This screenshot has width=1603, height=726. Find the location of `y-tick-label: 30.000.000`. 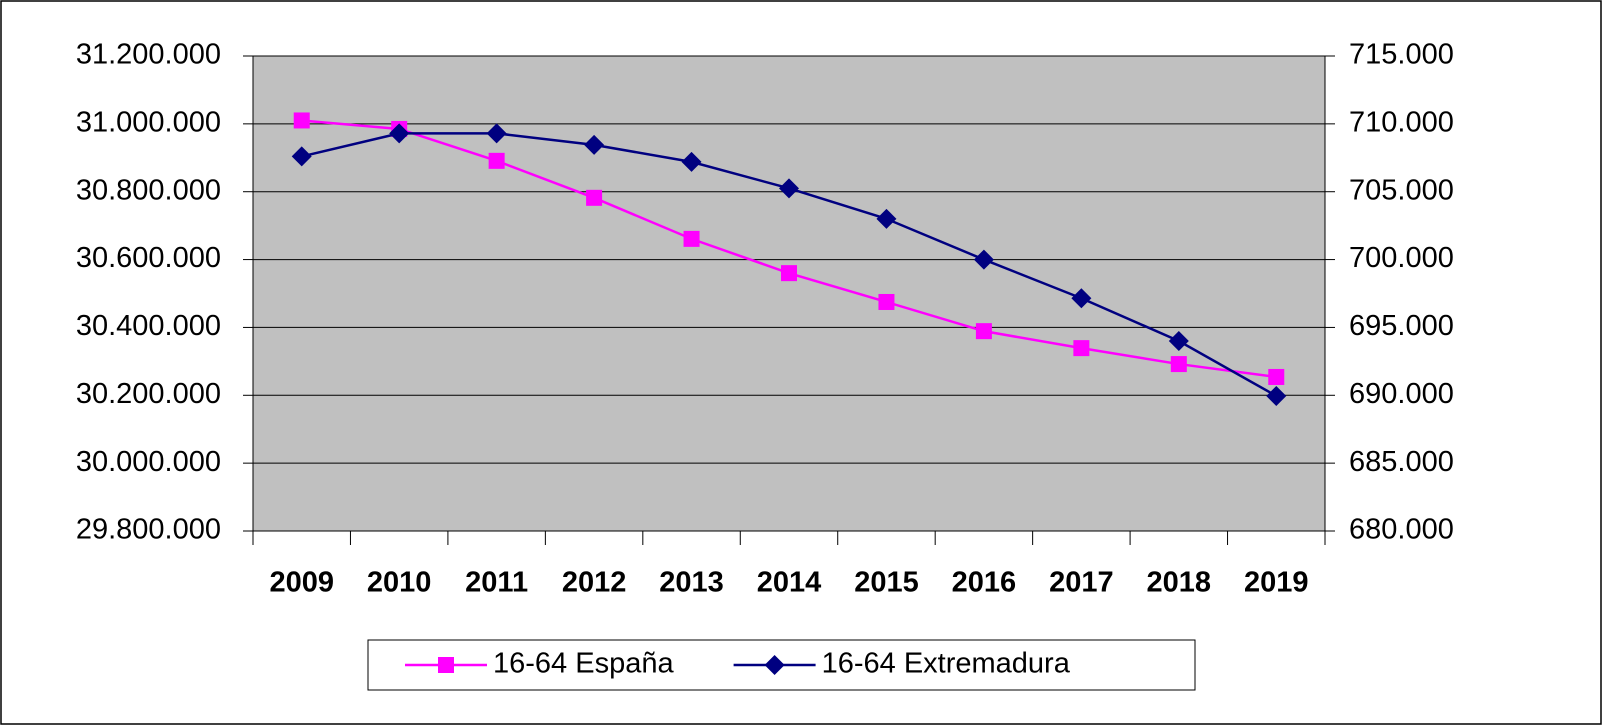

y-tick-label: 30.000.000 is located at coordinates (148, 462).